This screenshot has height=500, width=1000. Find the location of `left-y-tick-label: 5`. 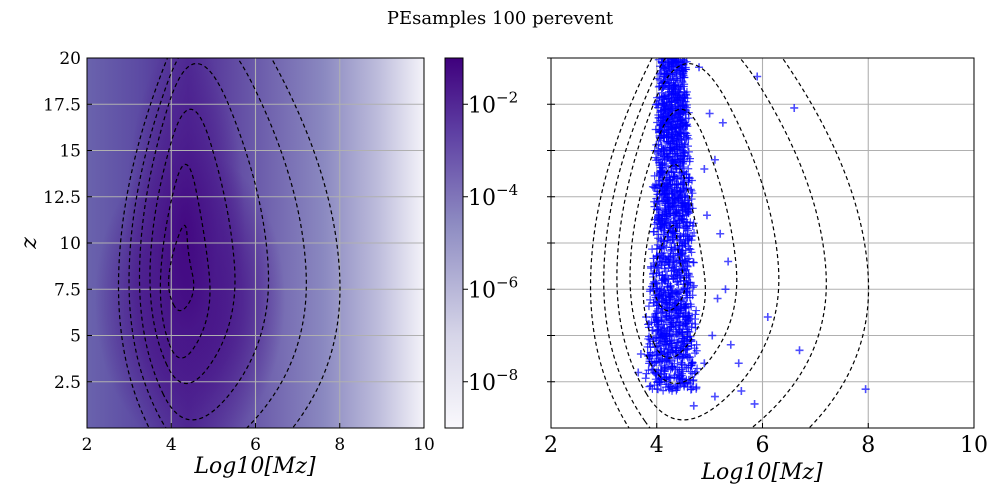

left-y-tick-label: 5 is located at coordinates (75, 337).